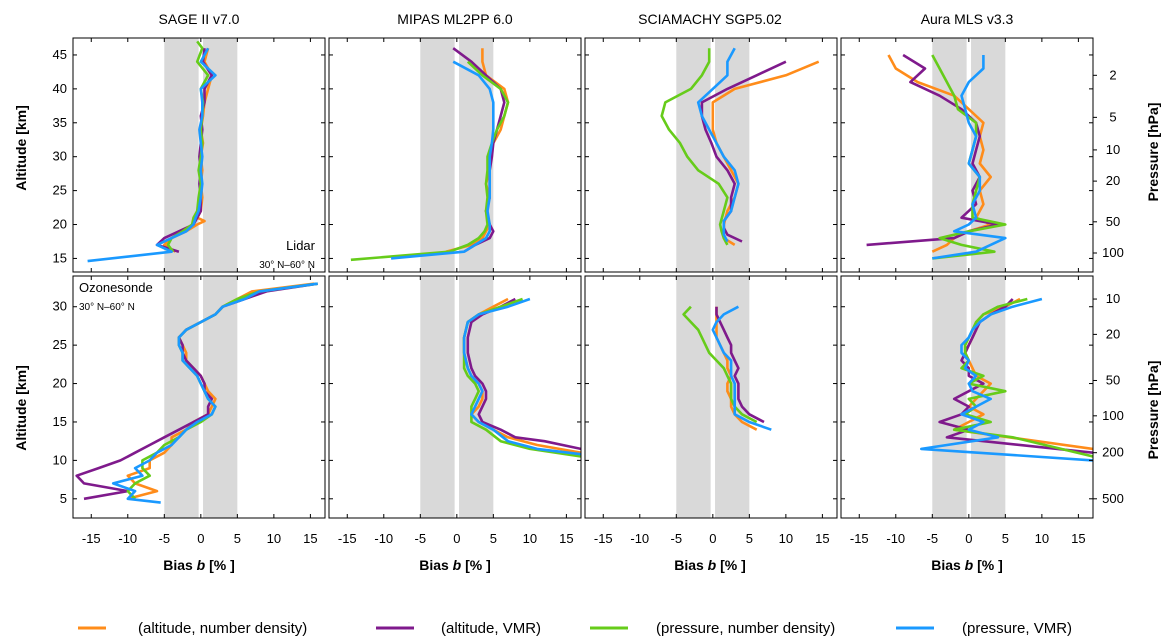 The image size is (1167, 639). Describe the element at coordinates (969, 565) in the screenshot. I see `x-axis-title-4-var: b` at that location.